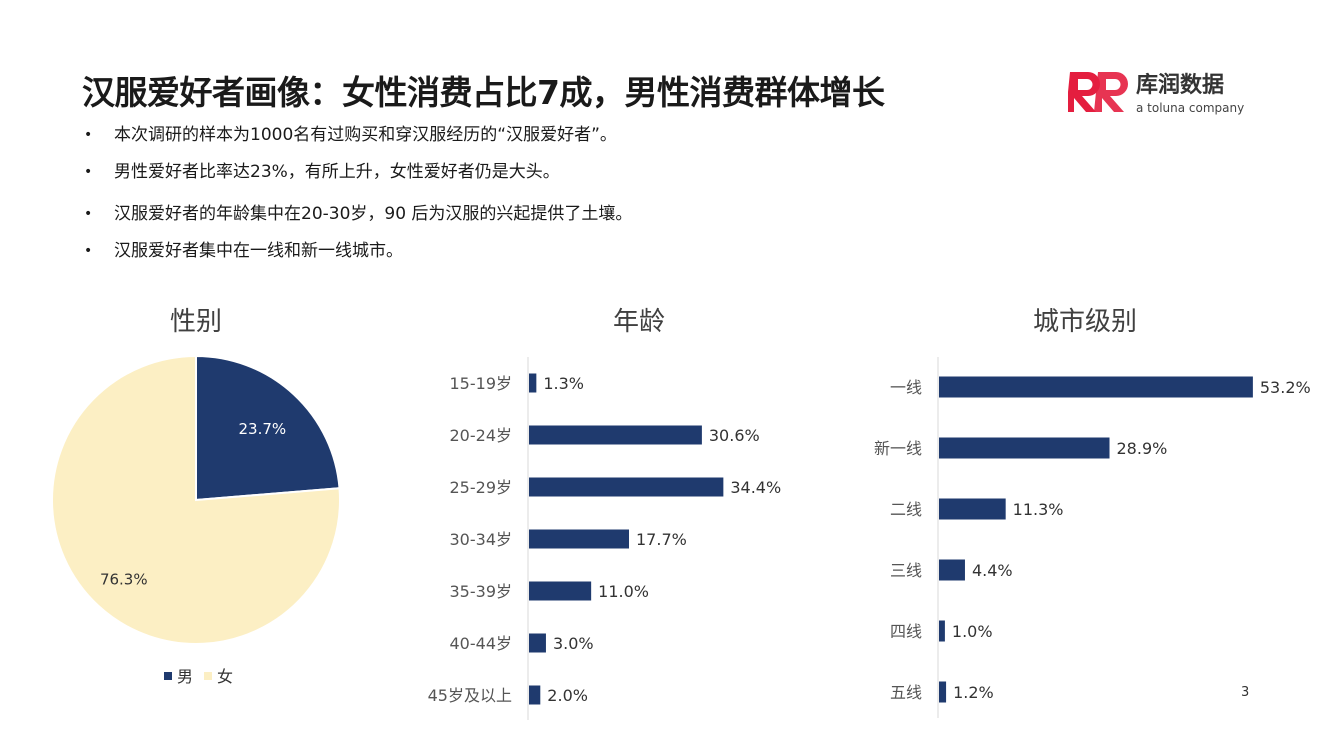  I want to click on bullet-item: 汉服爱好者的年龄集中在20-30岁，90 后为汉服的兴起提供了土壤。, so click(358, 214).